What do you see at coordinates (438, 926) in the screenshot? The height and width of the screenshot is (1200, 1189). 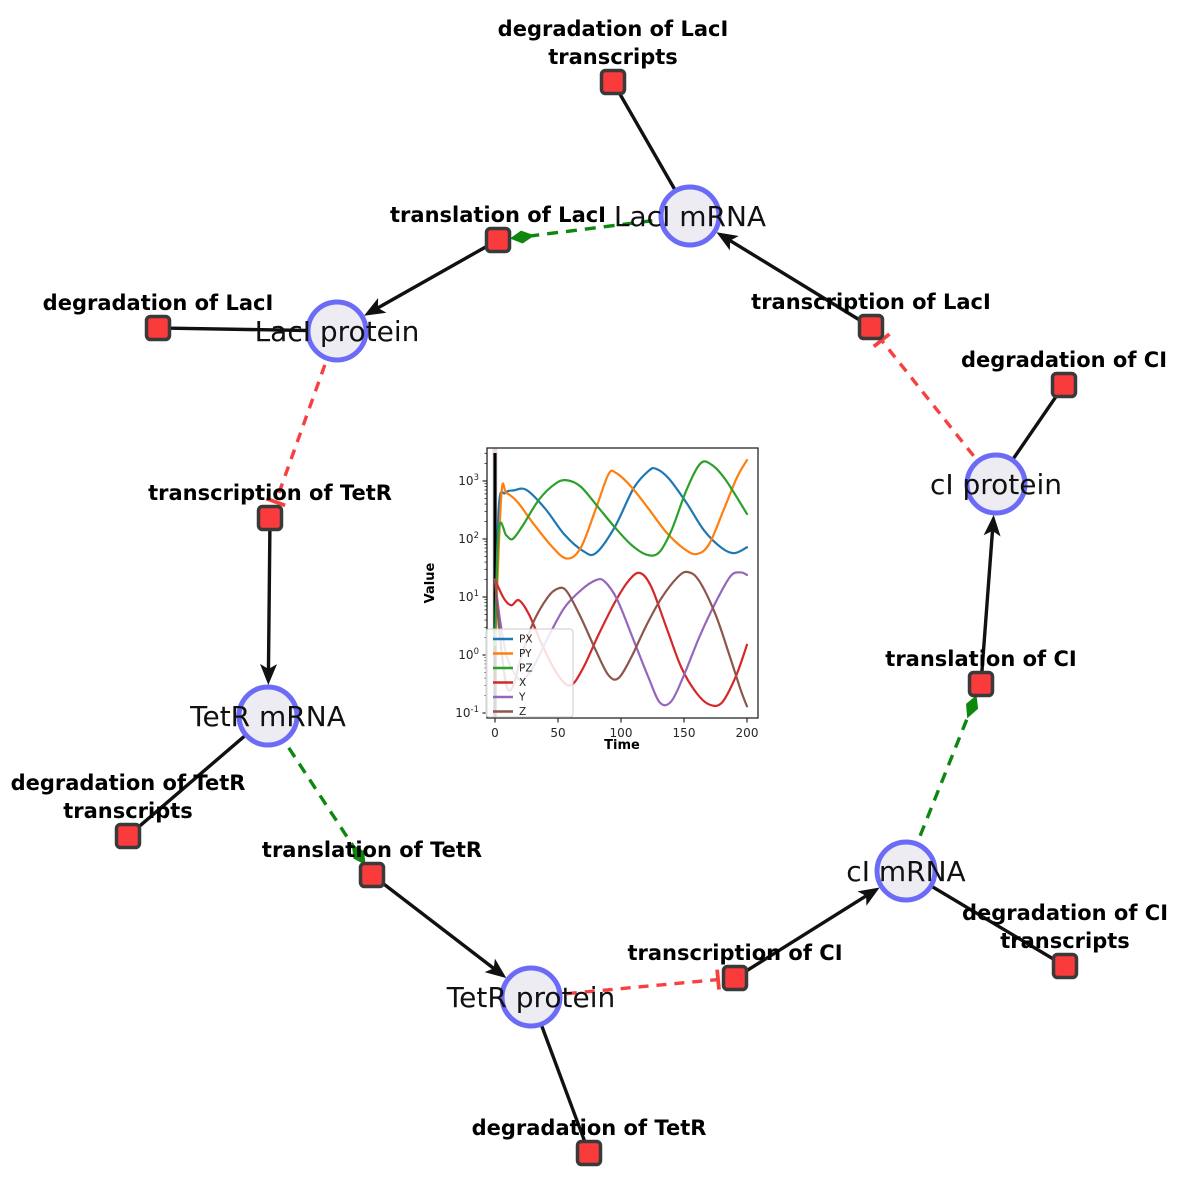 I see `edge-production-translation_tetr-to-tetr_protein` at bounding box center [438, 926].